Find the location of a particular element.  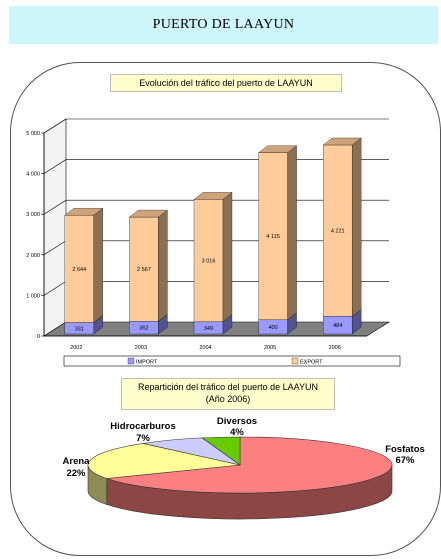

bar-export-2003-side is located at coordinates (163, 265).